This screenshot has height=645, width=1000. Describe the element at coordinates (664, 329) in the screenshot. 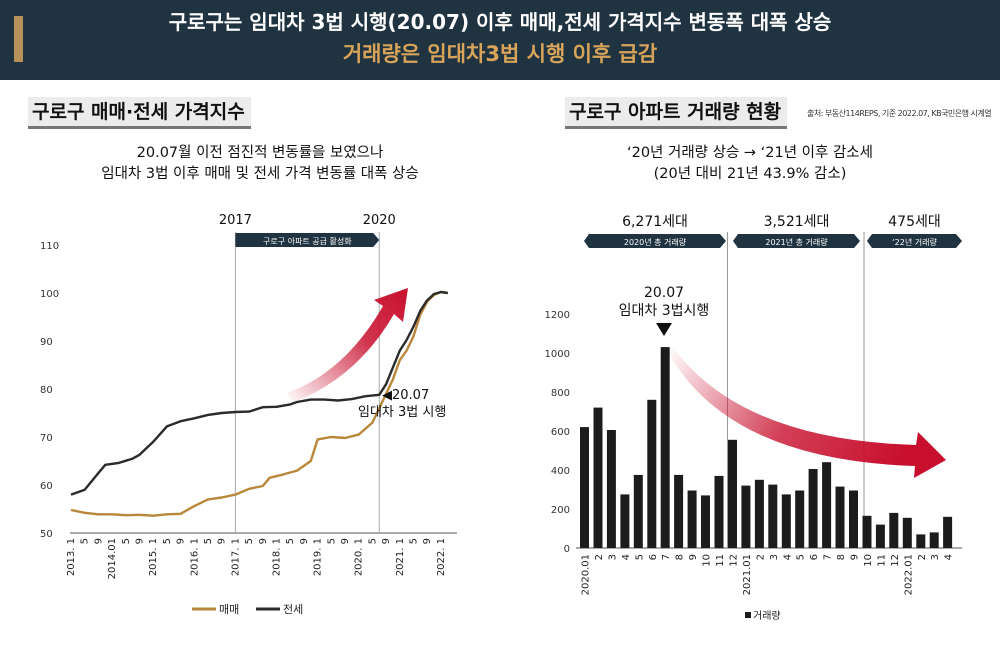

I see `annotation-down-triangle-icon` at that location.